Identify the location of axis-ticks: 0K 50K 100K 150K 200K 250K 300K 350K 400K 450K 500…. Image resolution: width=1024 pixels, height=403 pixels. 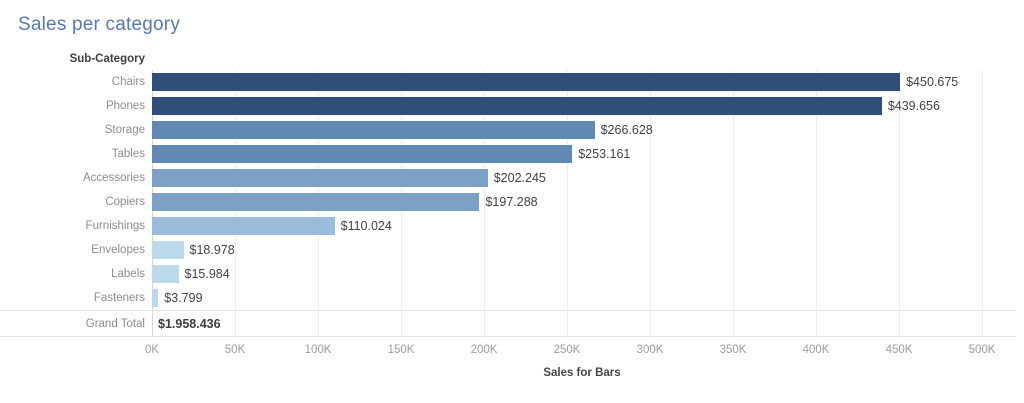
(578, 349).